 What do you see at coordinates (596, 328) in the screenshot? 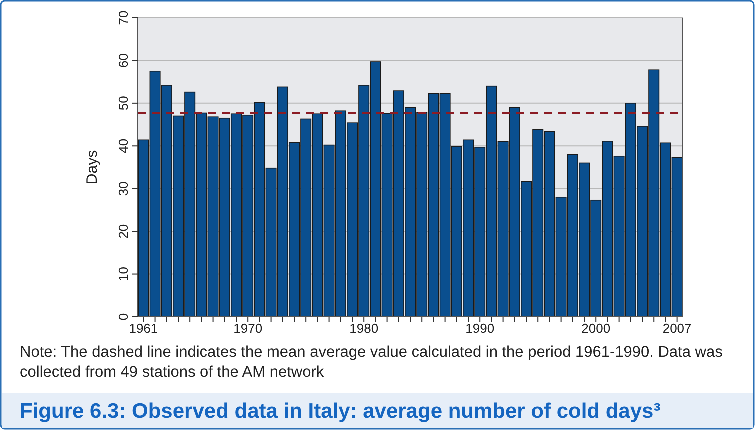
I see `x-tick-label: 2000` at bounding box center [596, 328].